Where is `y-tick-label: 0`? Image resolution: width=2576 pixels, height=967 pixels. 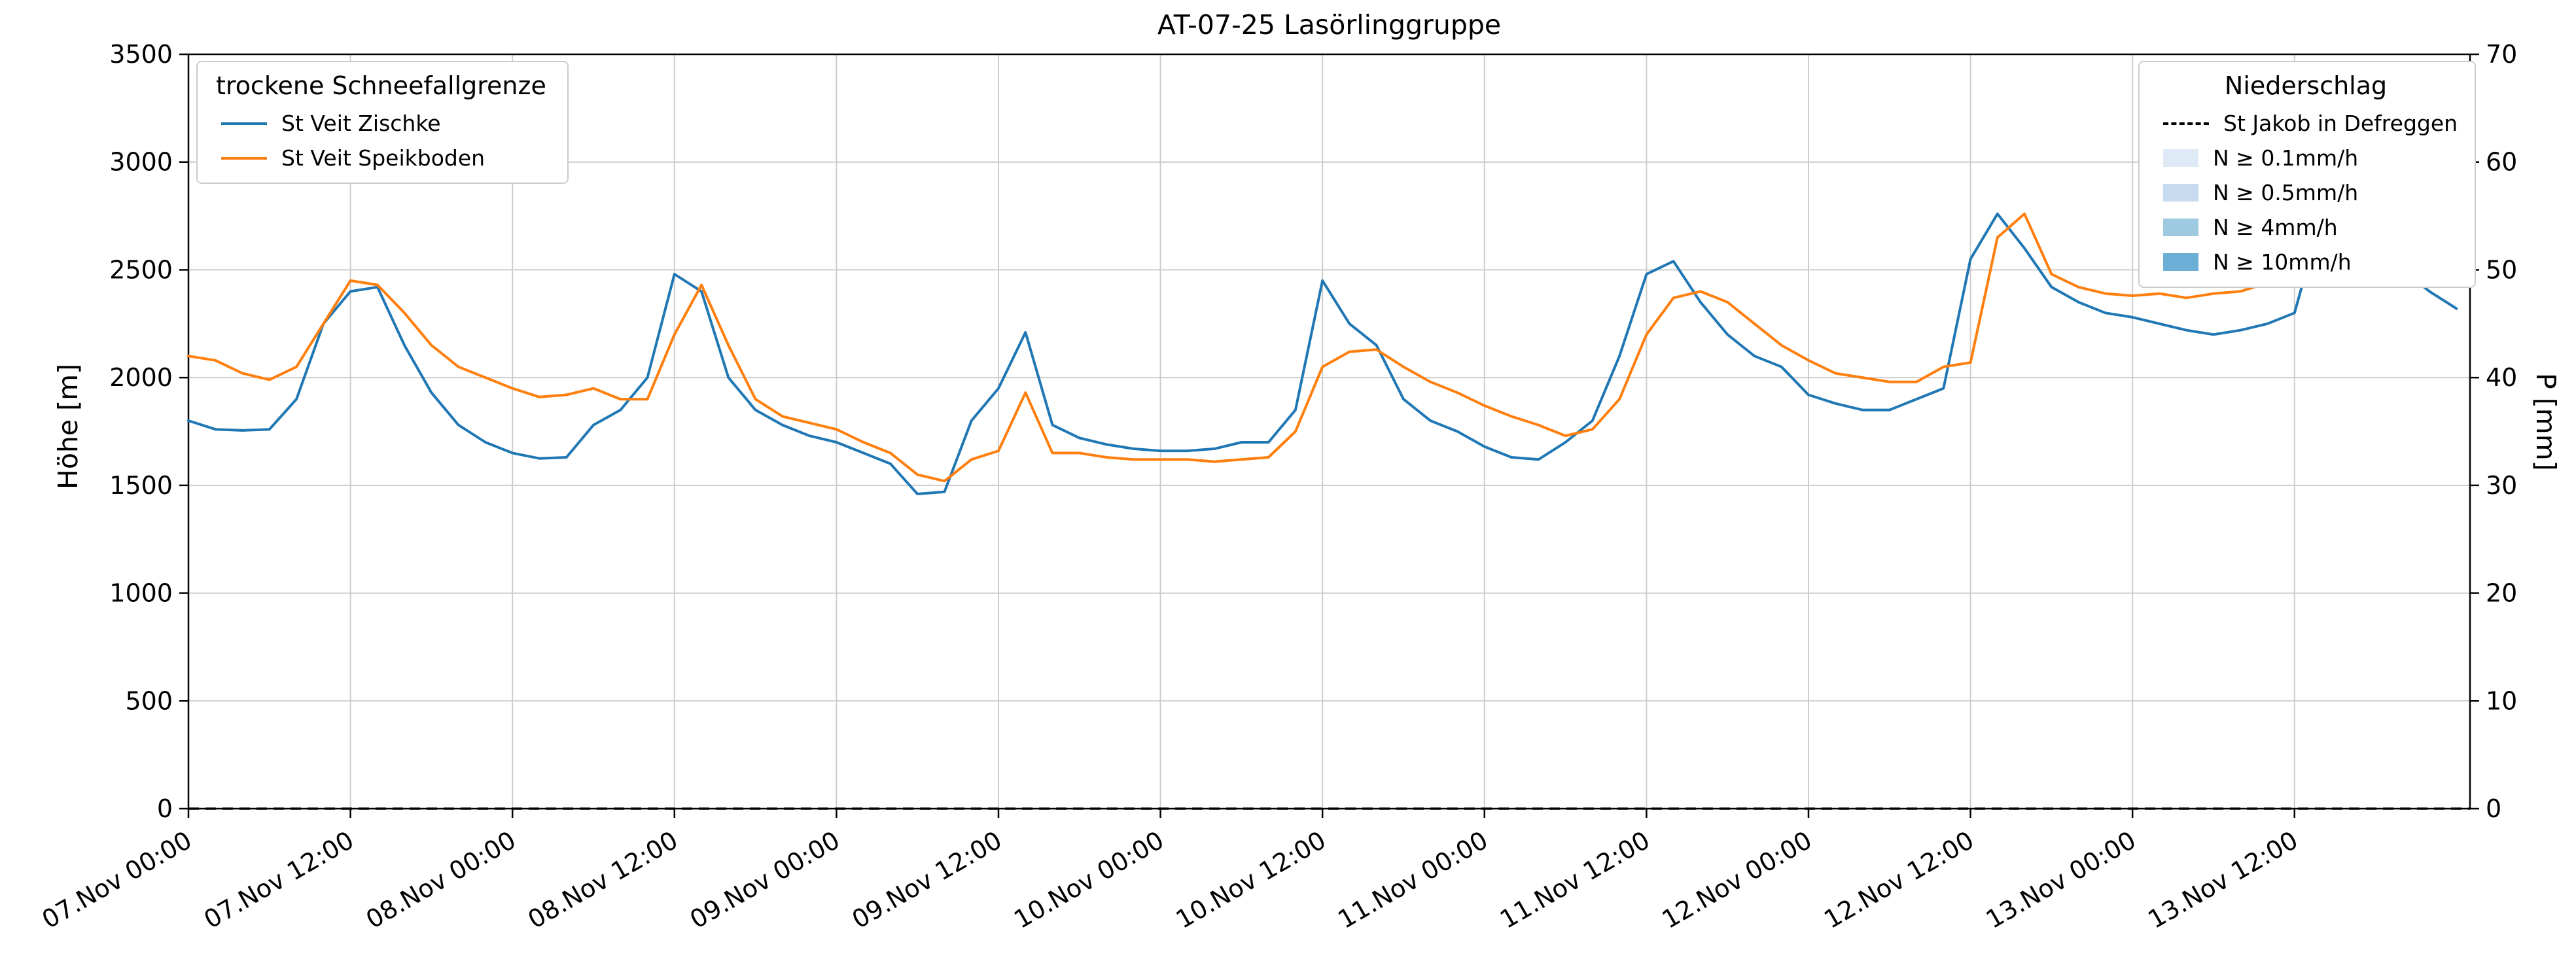
y-tick-label: 0 is located at coordinates (165, 808).